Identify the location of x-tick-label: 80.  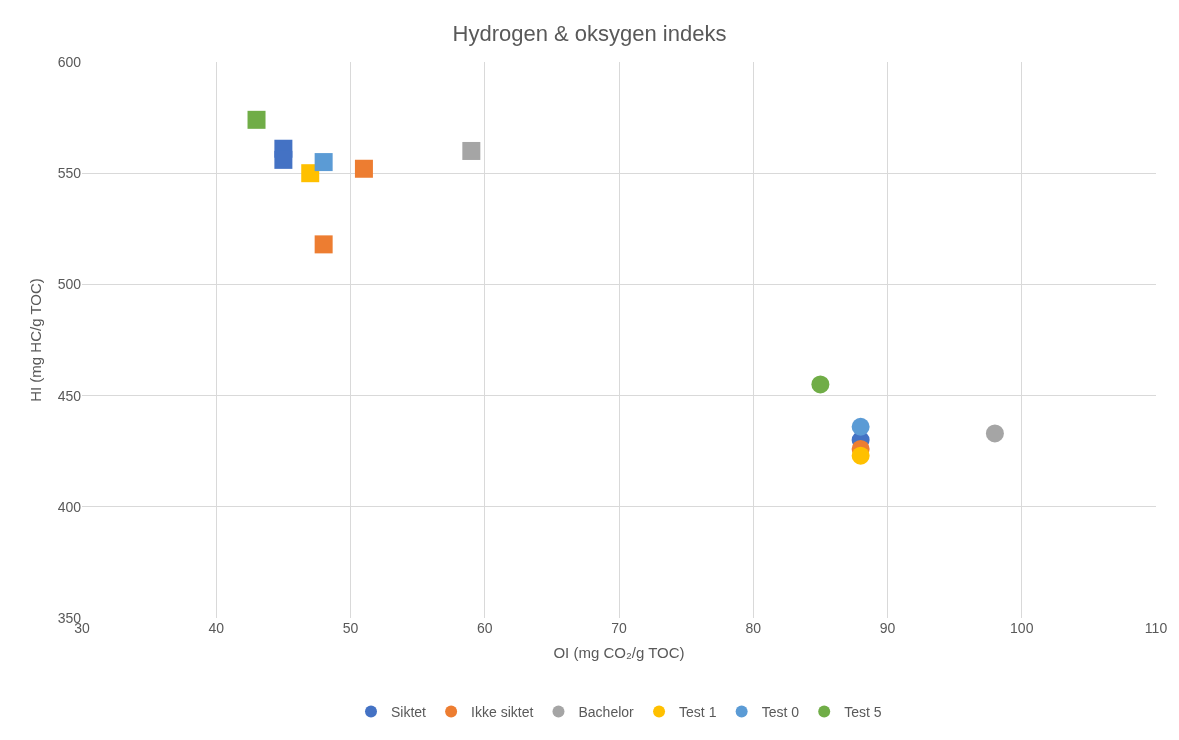
(753, 628).